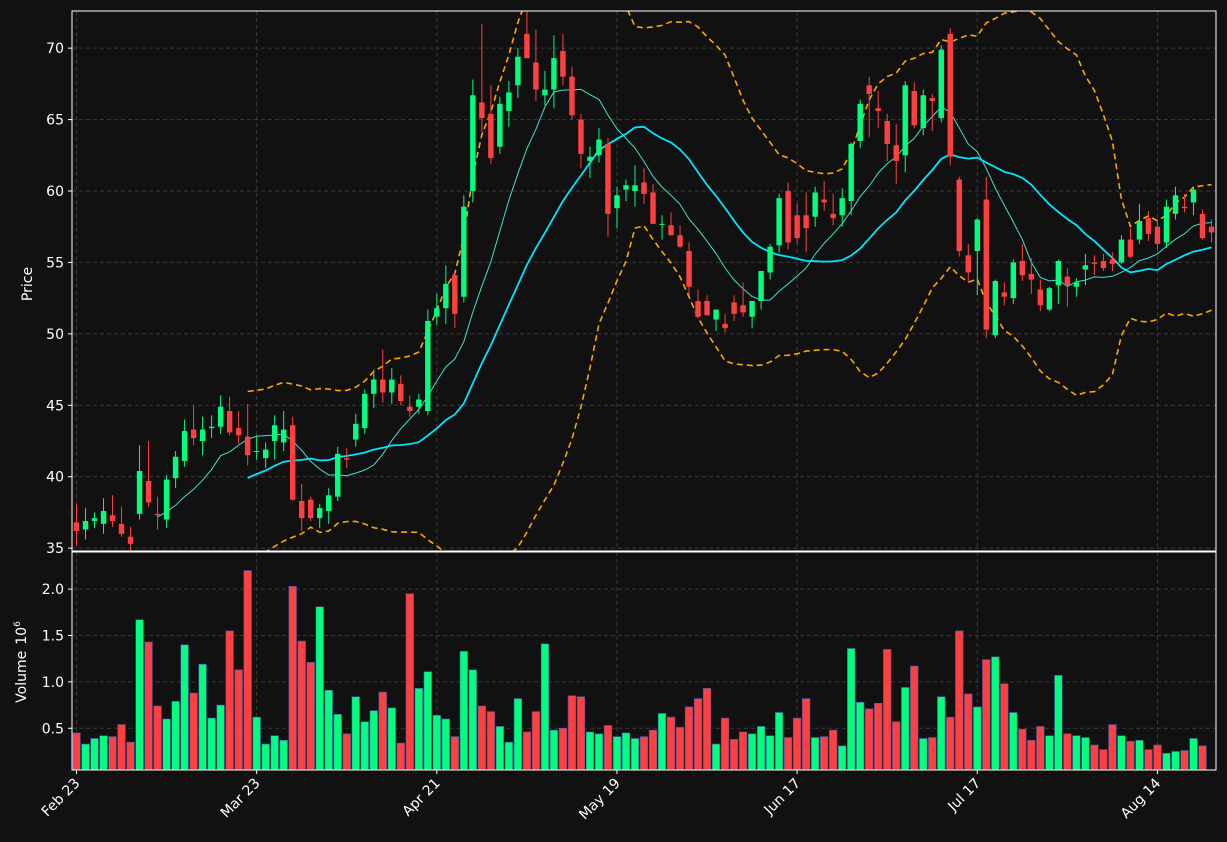 This screenshot has width=1227, height=842. Describe the element at coordinates (53, 683) in the screenshot. I see `volume-tick-label: 1.0` at that location.